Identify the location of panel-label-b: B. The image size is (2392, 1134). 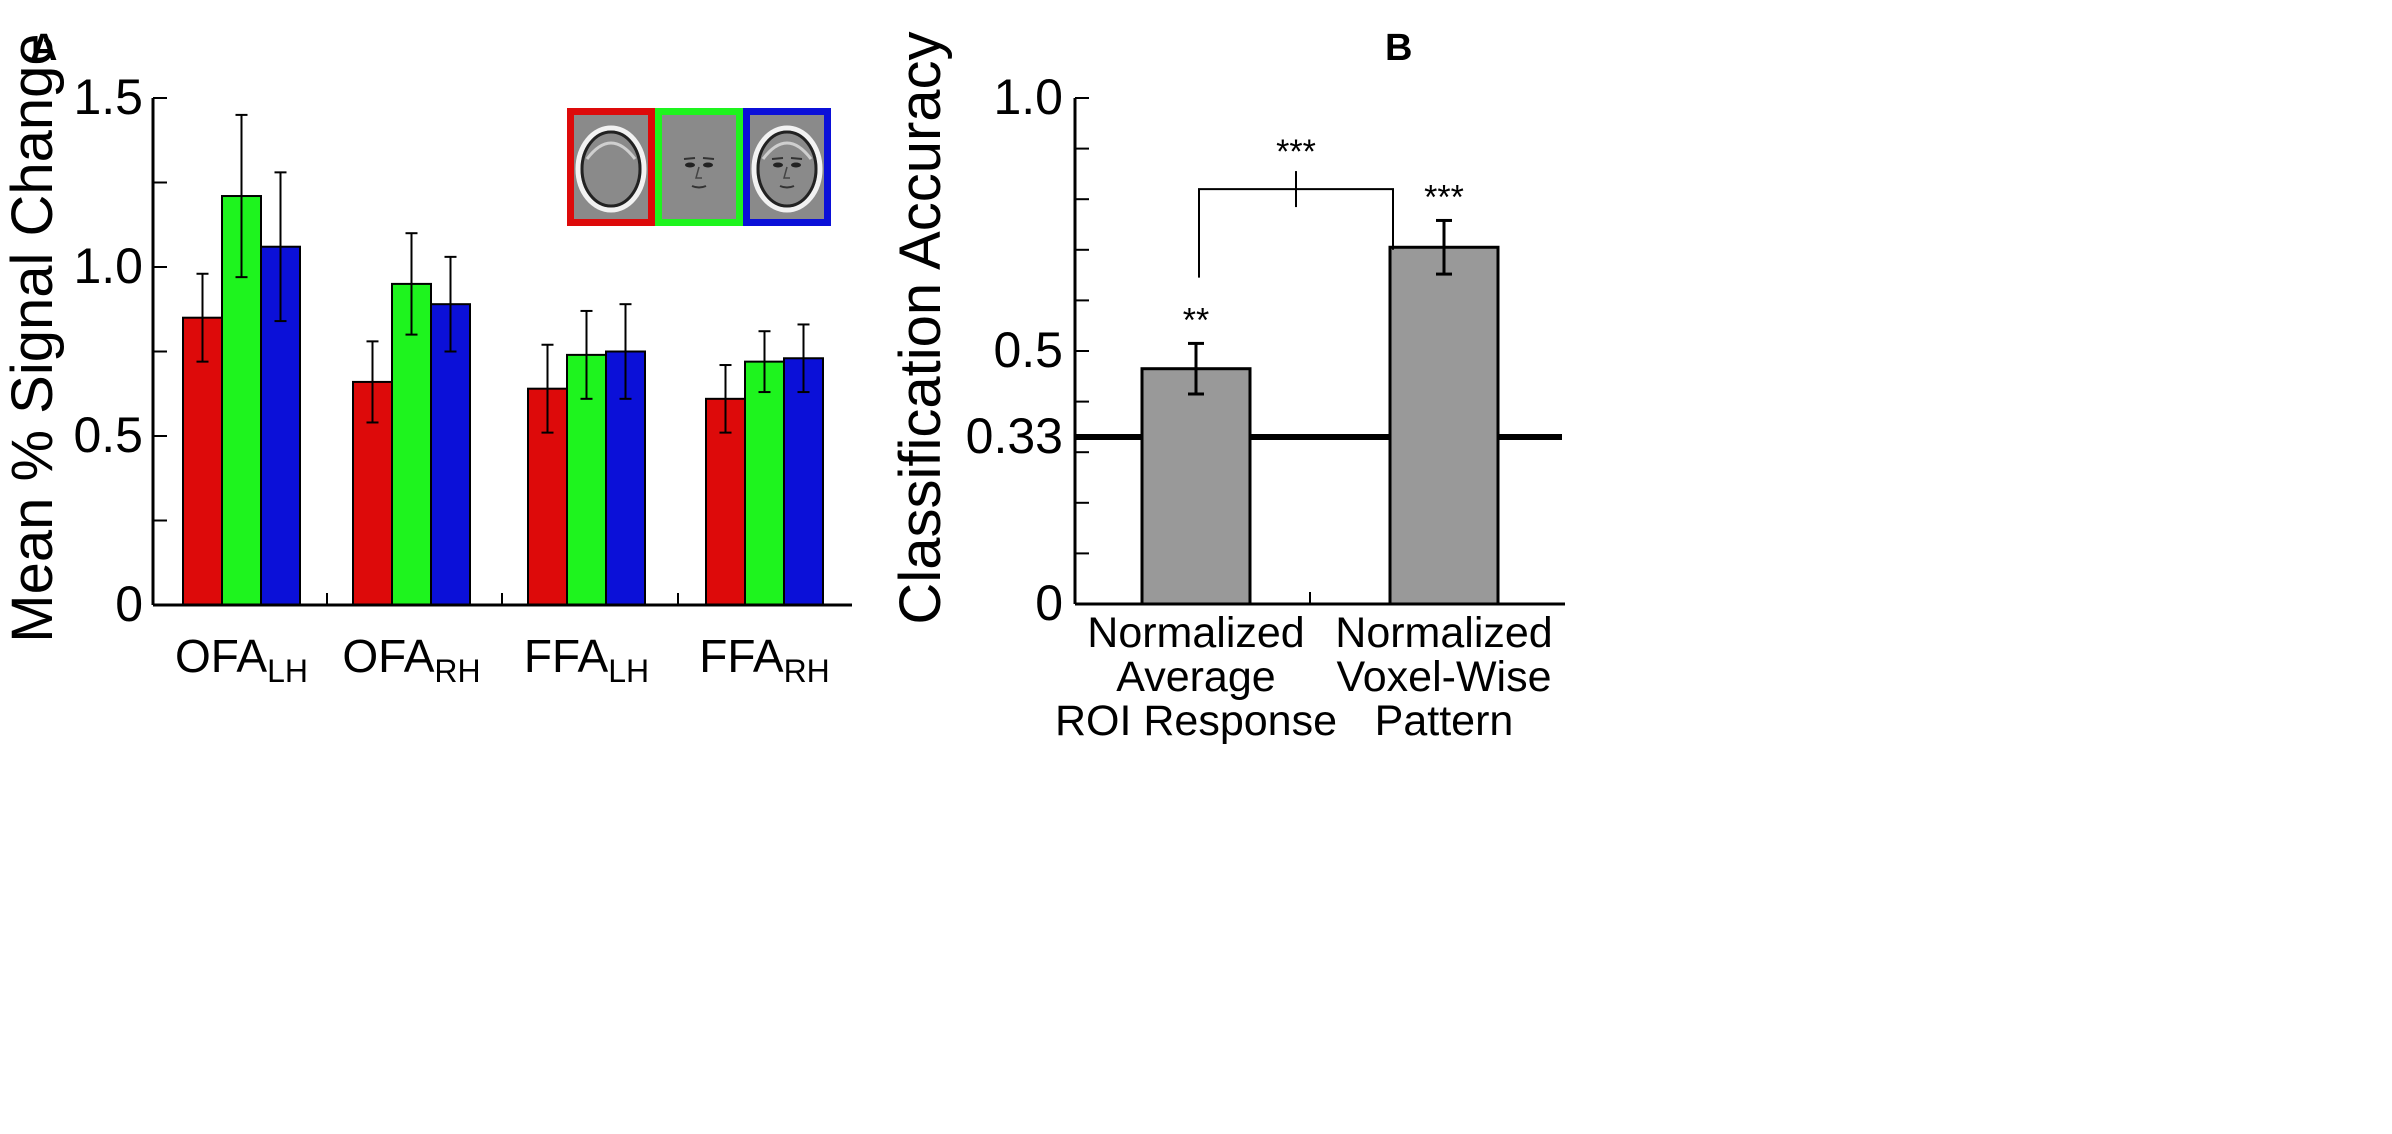
(1398, 48).